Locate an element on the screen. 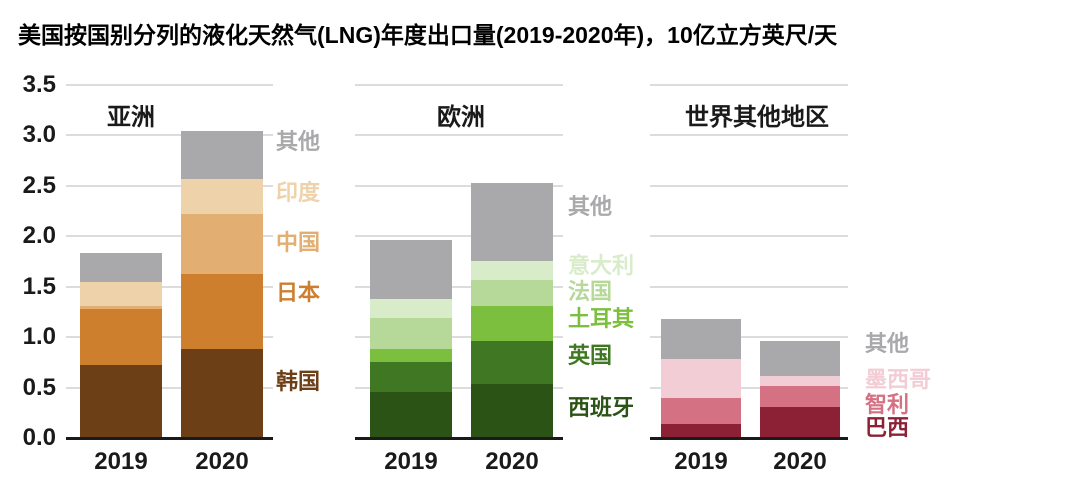 The width and height of the screenshot is (1080, 500). y-axis-tick-label: 1.0 is located at coordinates (39, 337).